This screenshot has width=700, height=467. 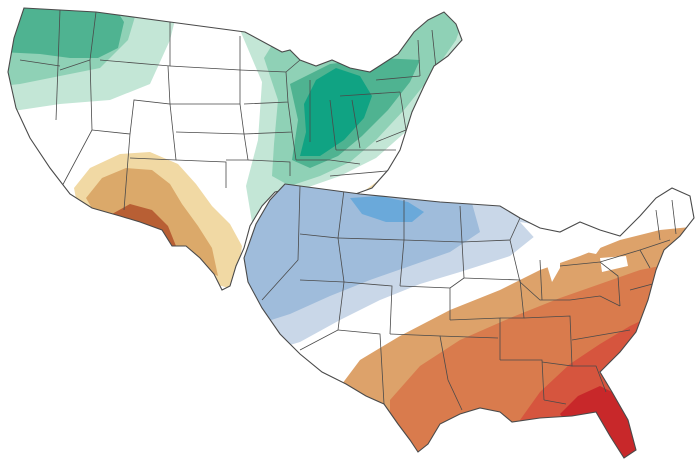 I want to click on precip-wet-east-deep, so click(x=336, y=112).